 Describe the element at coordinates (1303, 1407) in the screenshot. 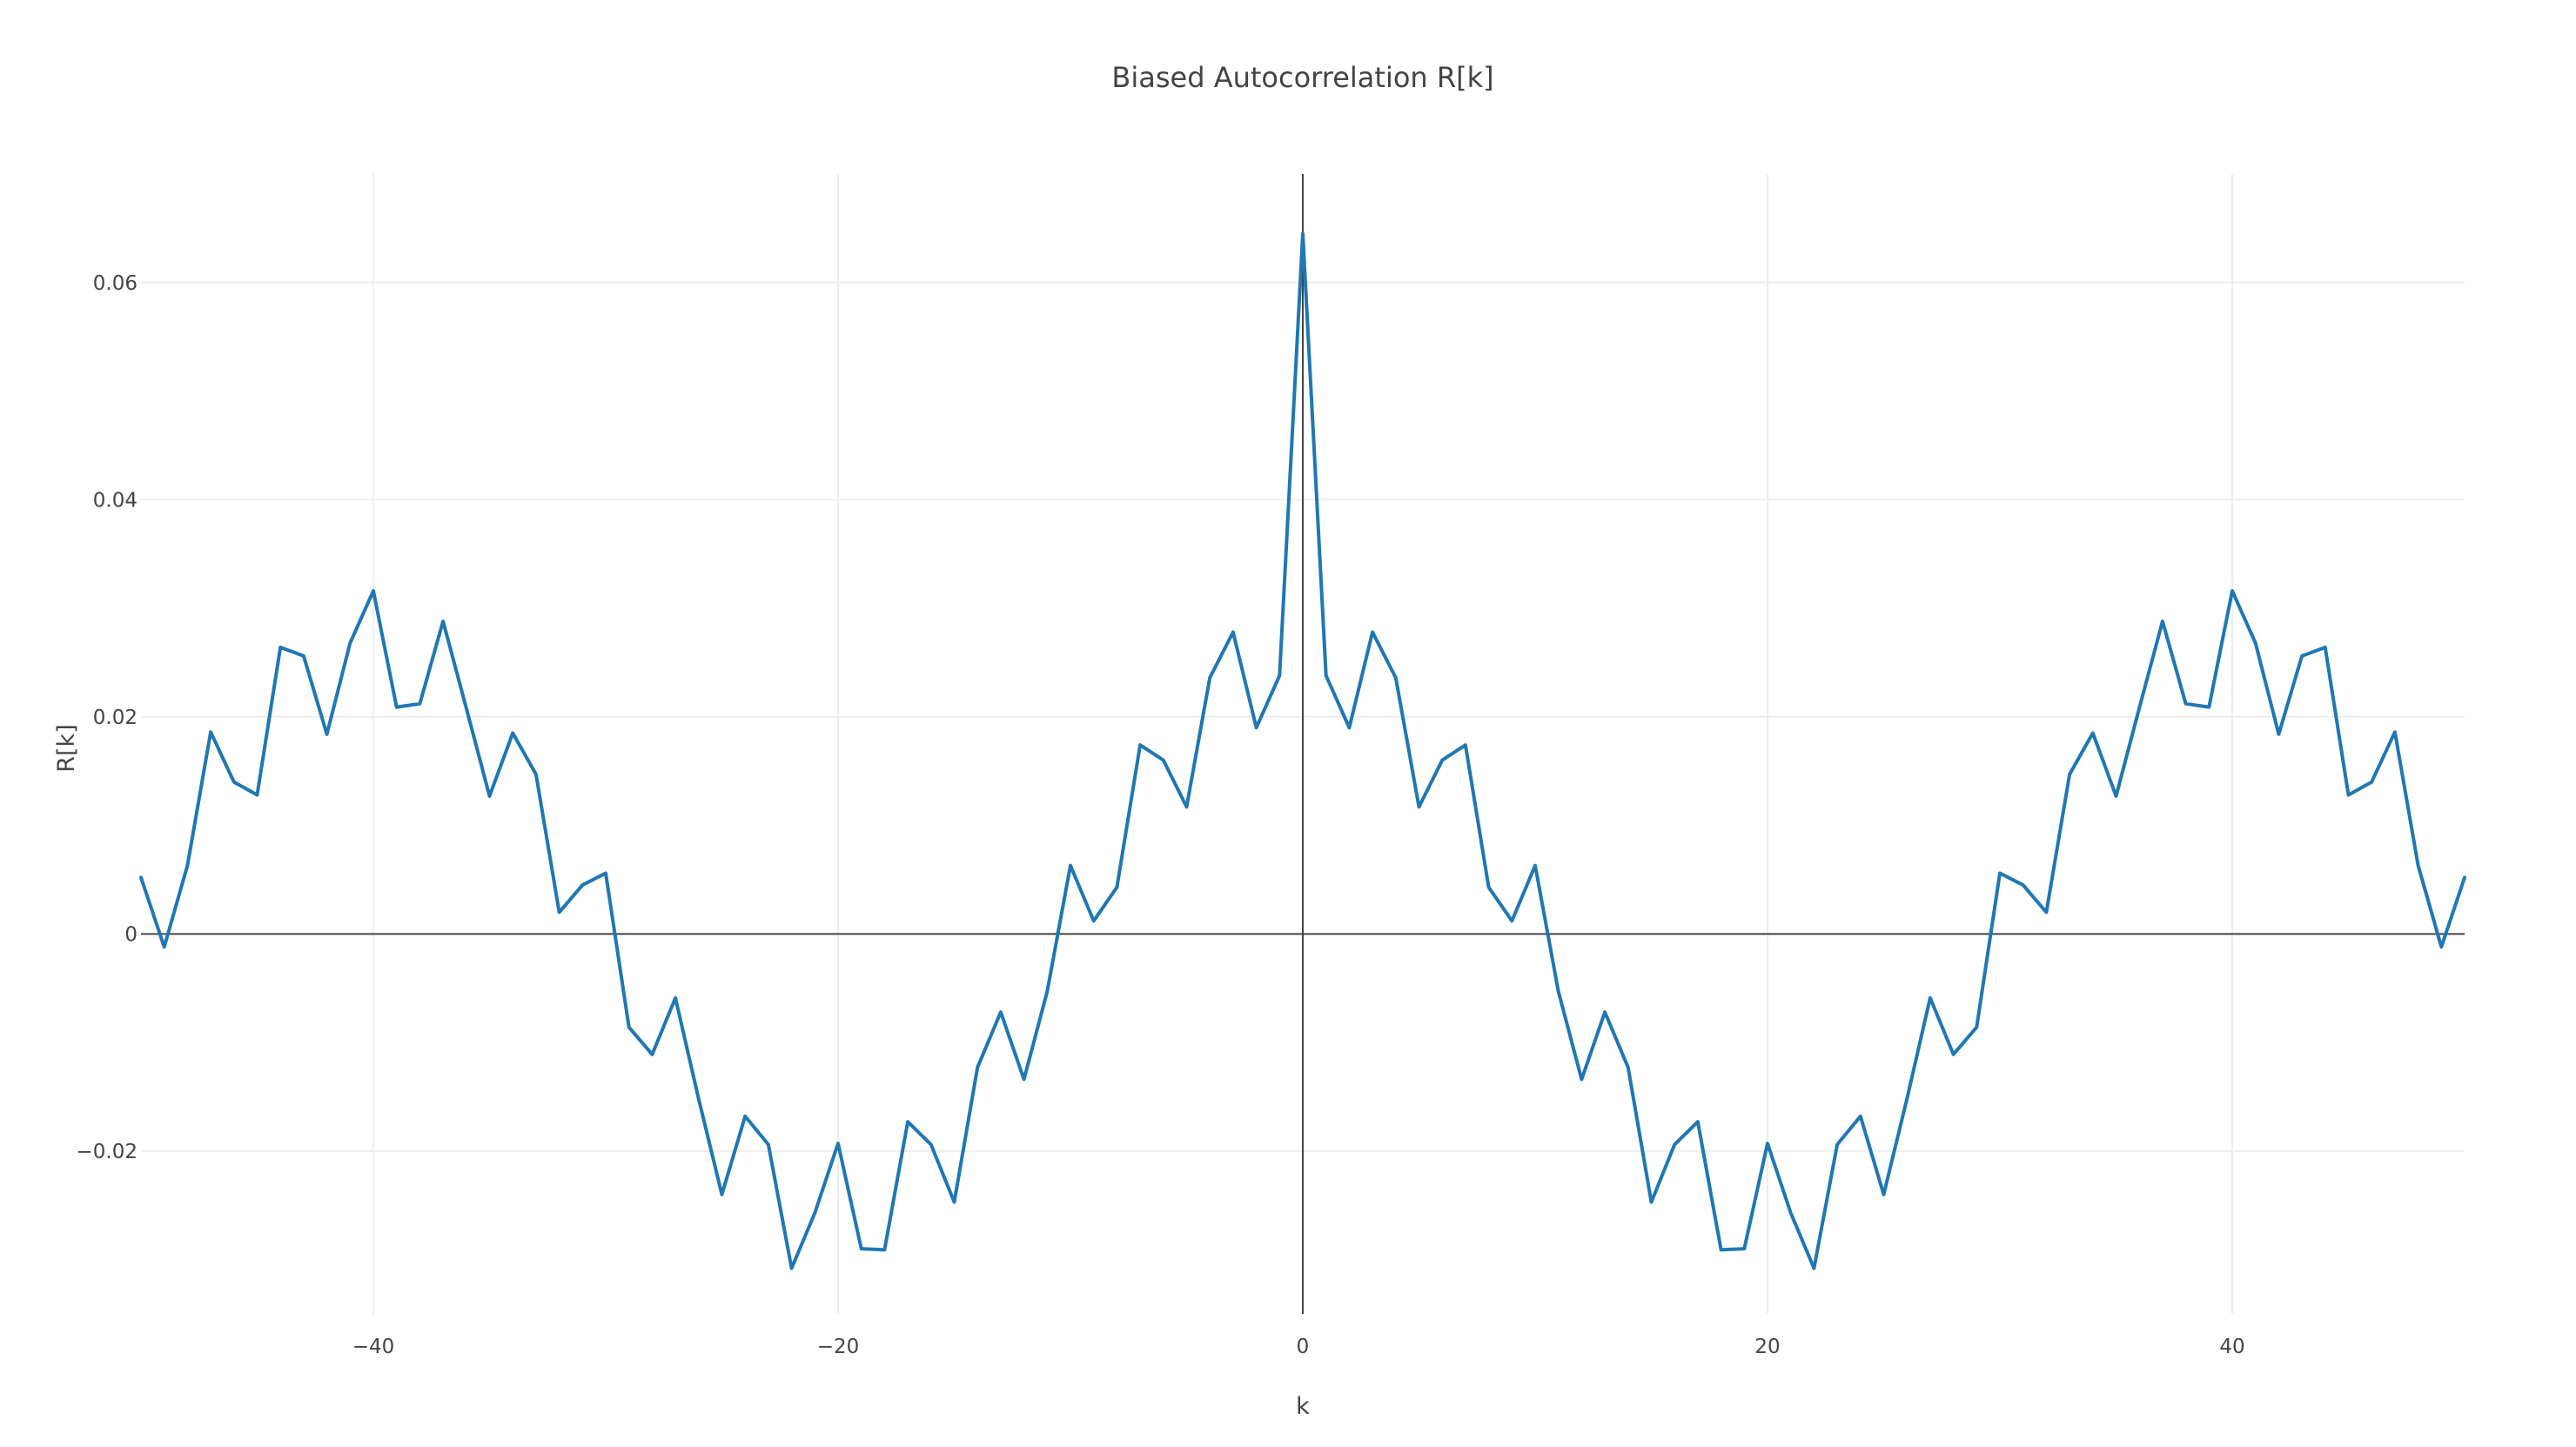

I see `x-axis-label: k` at that location.